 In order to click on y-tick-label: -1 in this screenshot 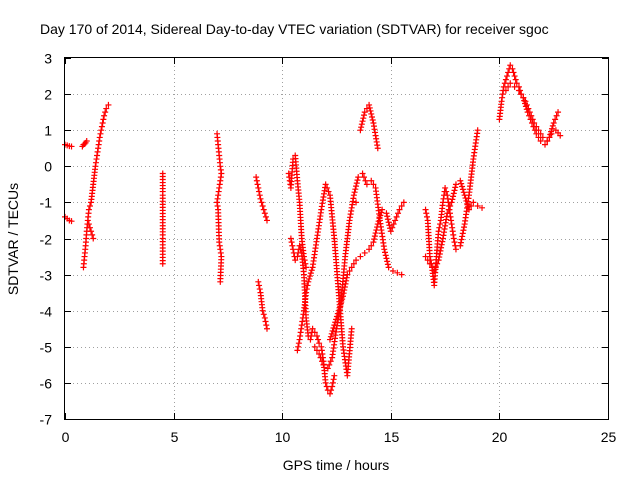, I will do `click(46, 203)`.